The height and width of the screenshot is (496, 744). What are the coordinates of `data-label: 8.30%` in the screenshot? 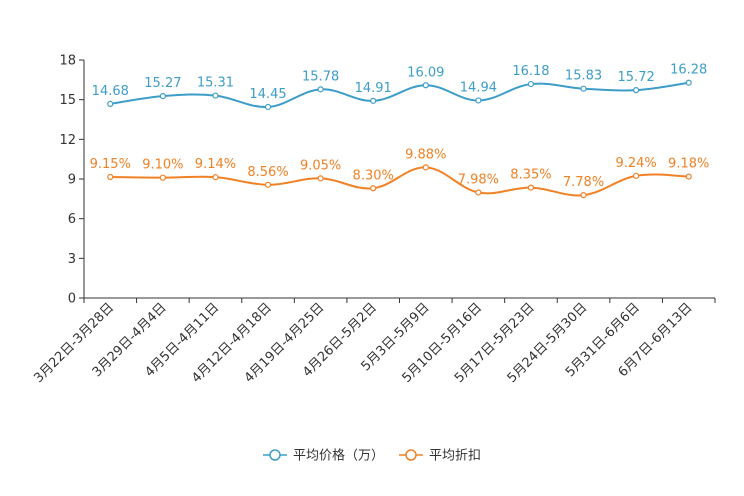 It's located at (373, 175).